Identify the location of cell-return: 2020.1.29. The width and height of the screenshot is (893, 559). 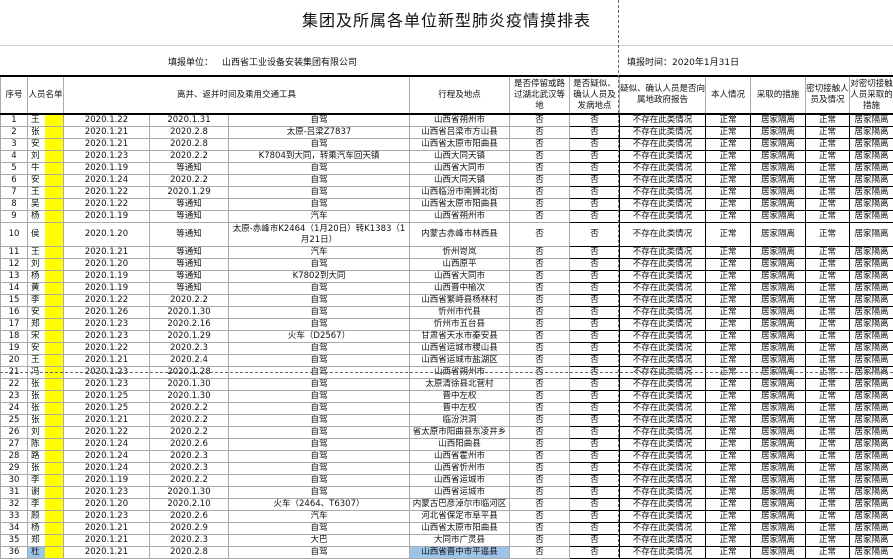
(189, 337).